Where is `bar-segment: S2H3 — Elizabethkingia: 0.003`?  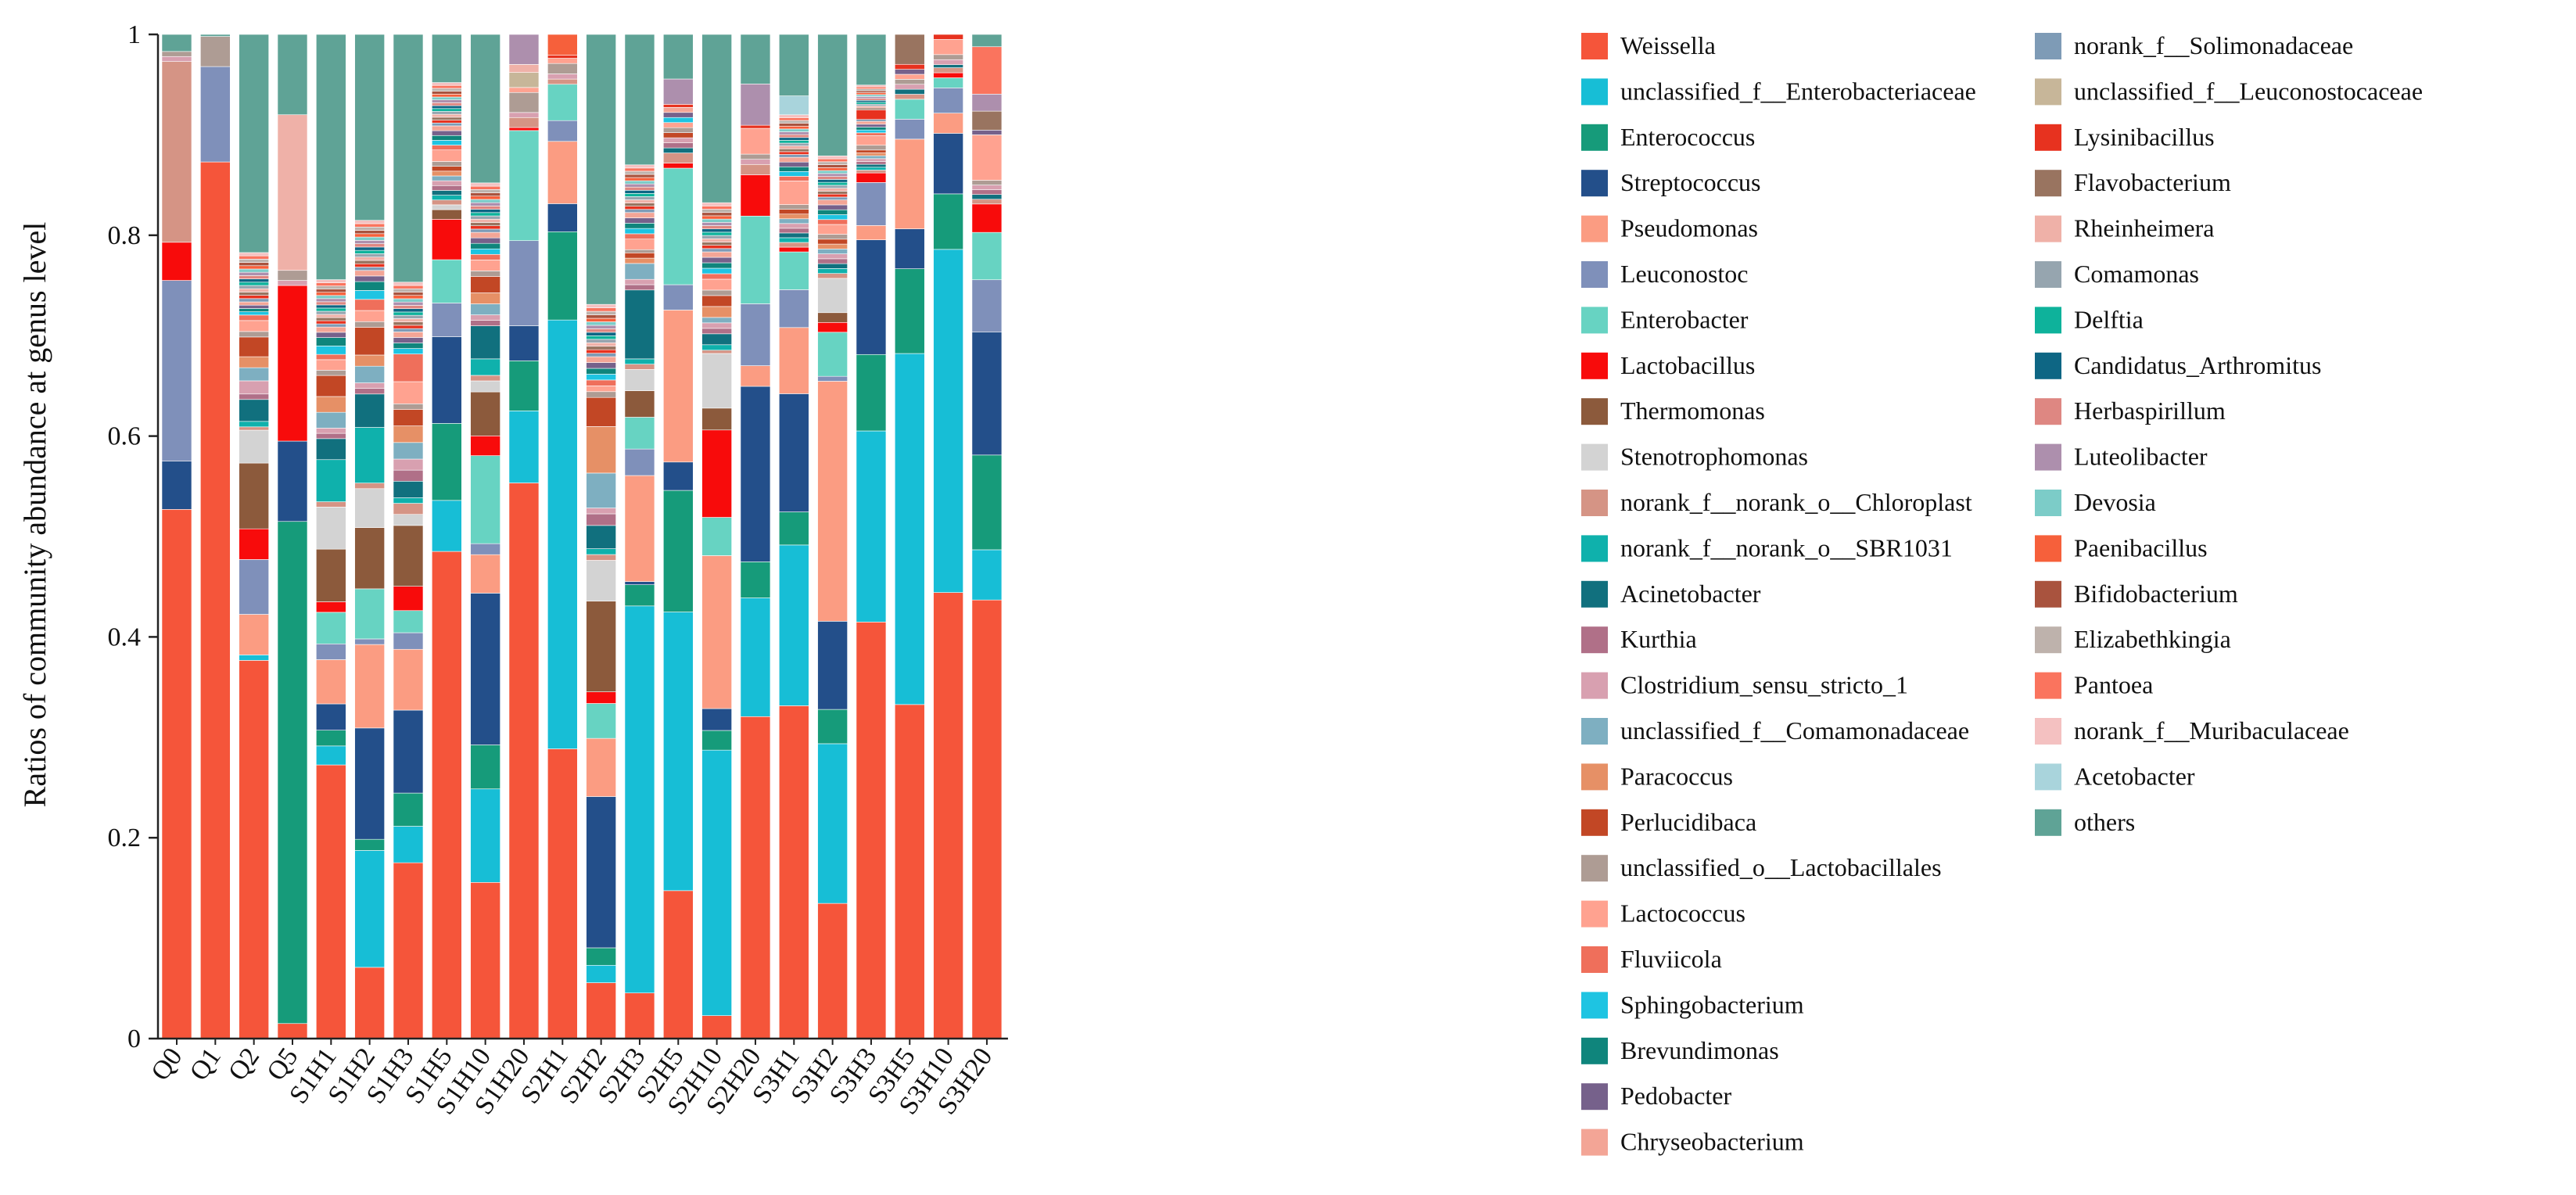 bar-segment: S2H3 — Elizabethkingia: 0.003 is located at coordinates (640, 173).